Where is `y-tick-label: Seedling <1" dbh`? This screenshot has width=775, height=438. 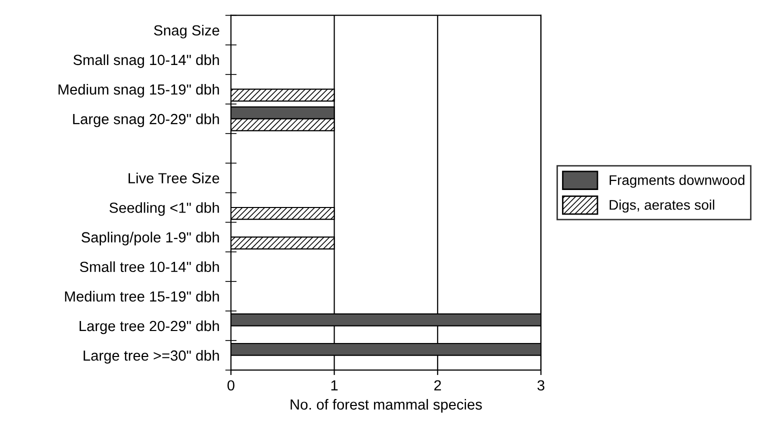
y-tick-label: Seedling <1" dbh is located at coordinates (164, 209).